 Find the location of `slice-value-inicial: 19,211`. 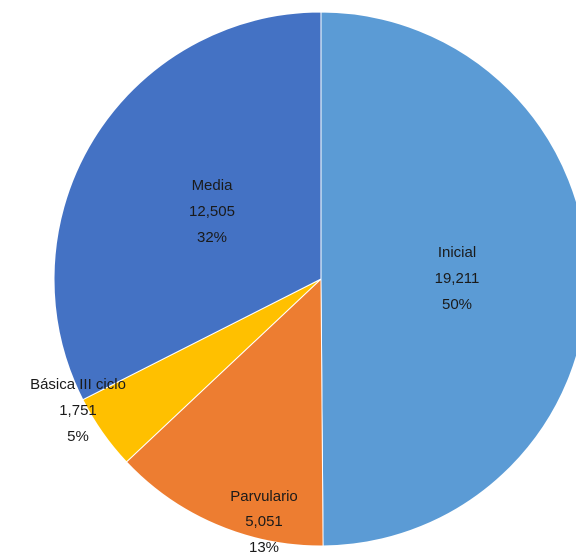

slice-value-inicial: 19,211 is located at coordinates (457, 278).